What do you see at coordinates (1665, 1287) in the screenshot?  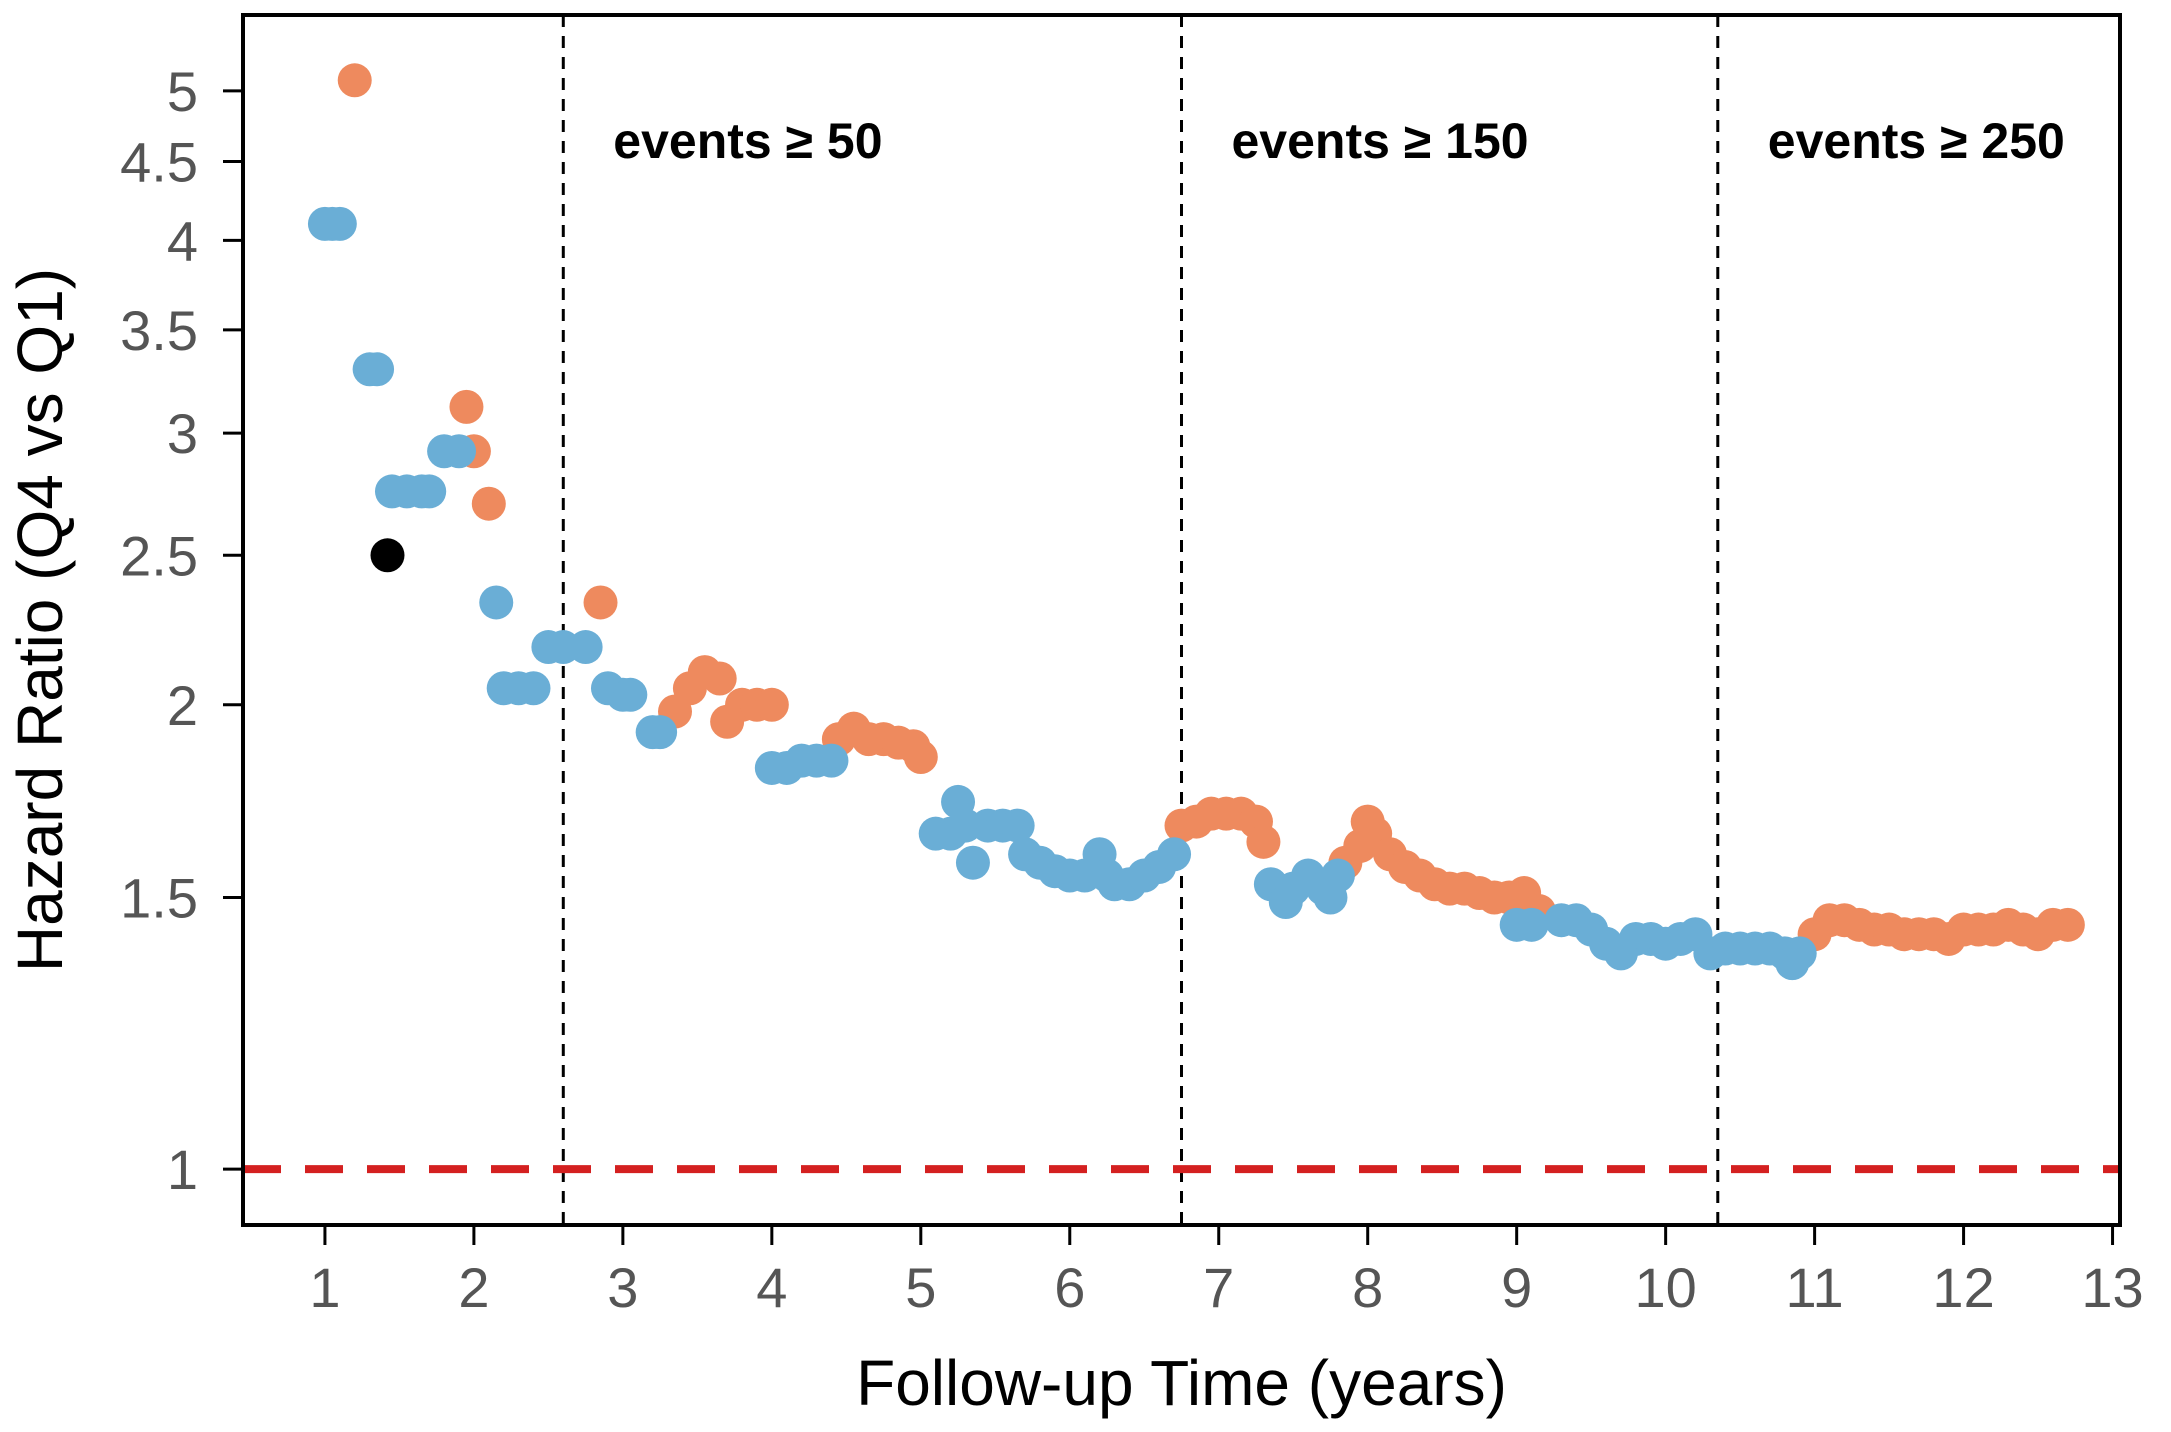 I see `x-tick-label: 10` at bounding box center [1665, 1287].